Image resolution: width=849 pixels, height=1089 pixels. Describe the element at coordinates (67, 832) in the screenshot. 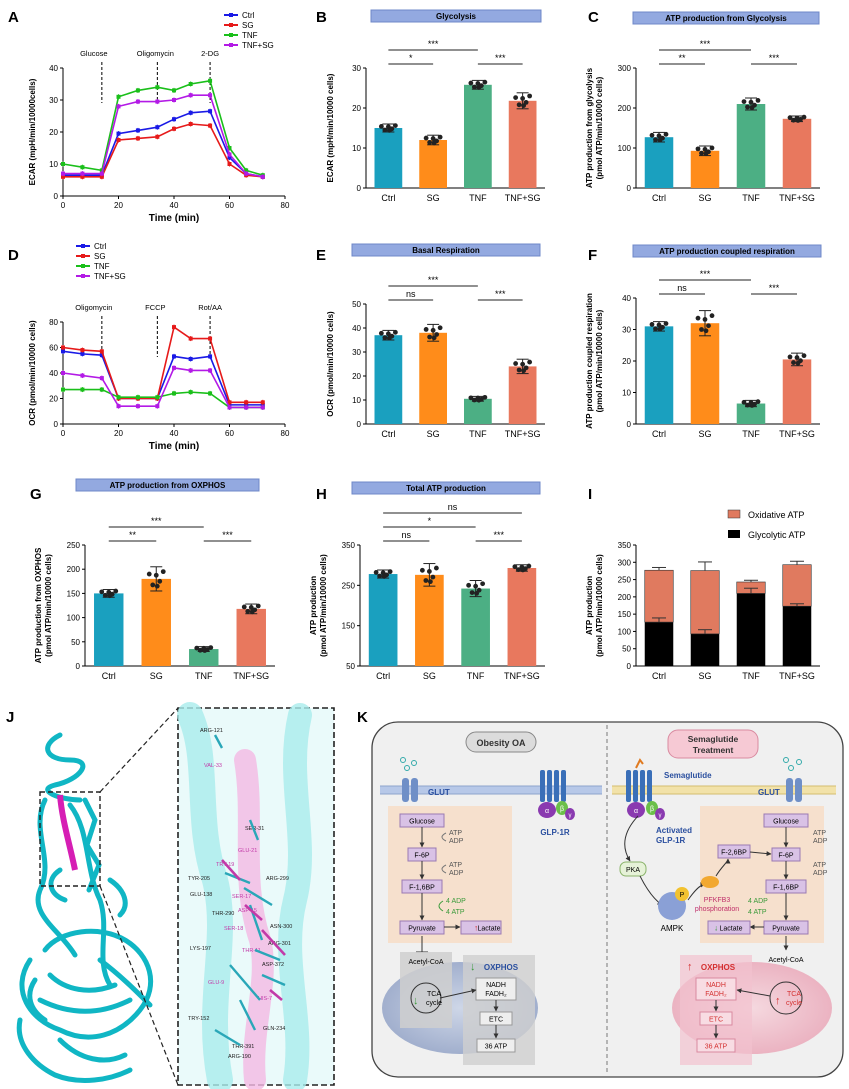

I see `peptide-helix` at that location.